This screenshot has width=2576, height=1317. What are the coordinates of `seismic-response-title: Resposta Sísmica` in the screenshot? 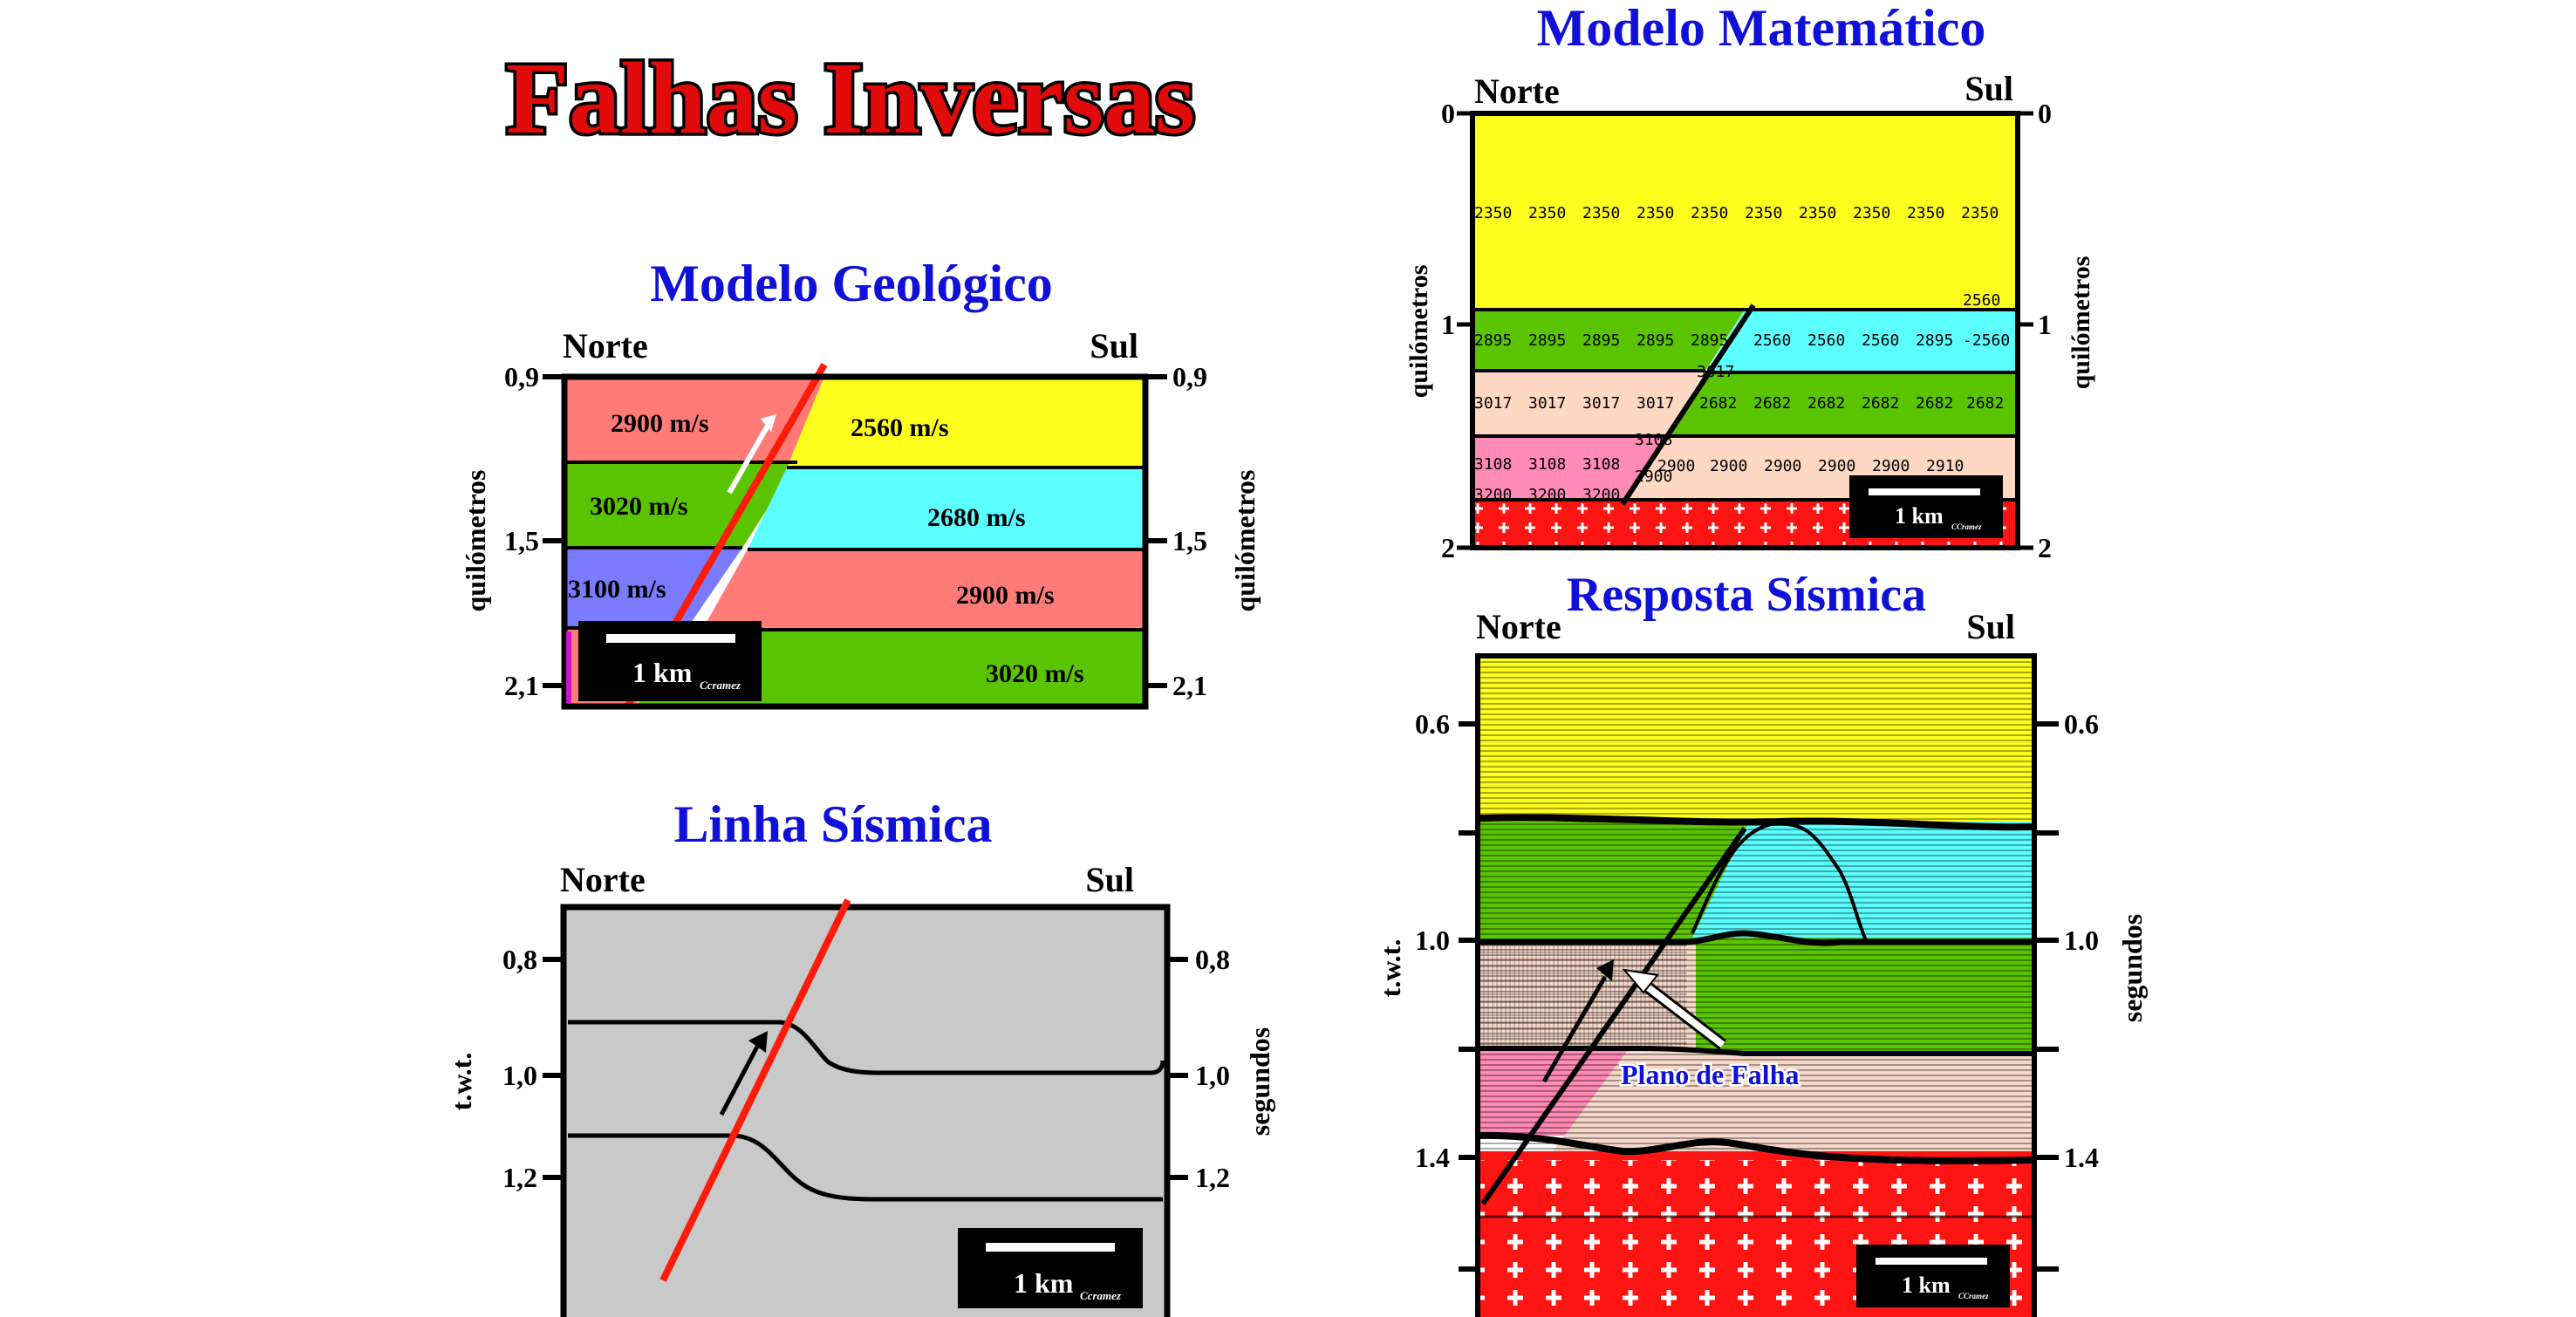 It's located at (1746, 595).